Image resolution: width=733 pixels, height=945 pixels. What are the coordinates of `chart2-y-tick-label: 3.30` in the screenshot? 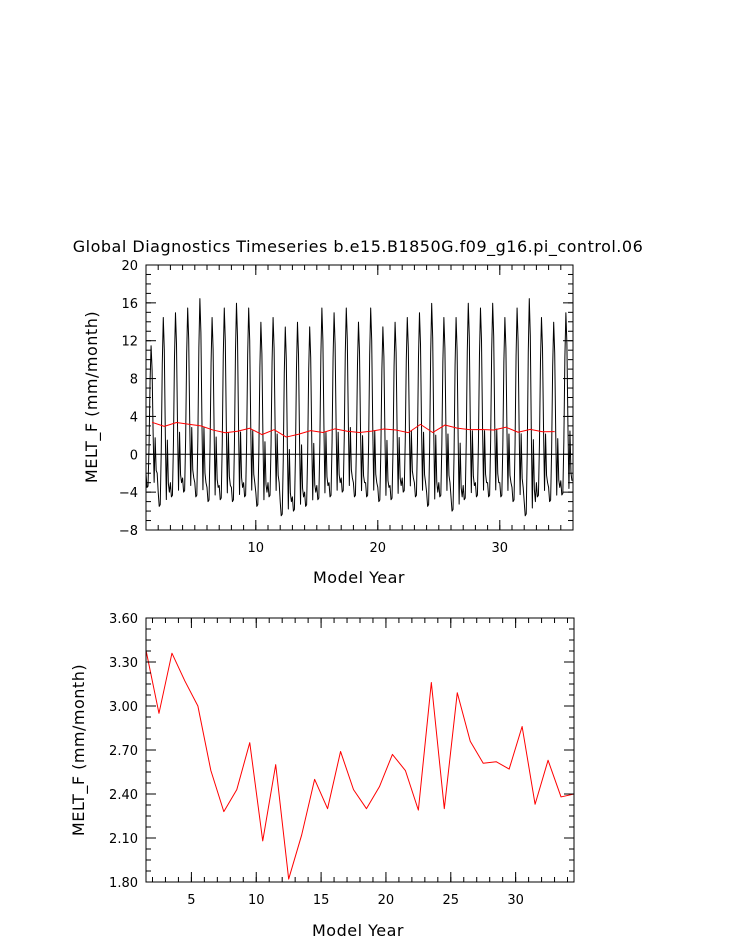 It's located at (123, 663).